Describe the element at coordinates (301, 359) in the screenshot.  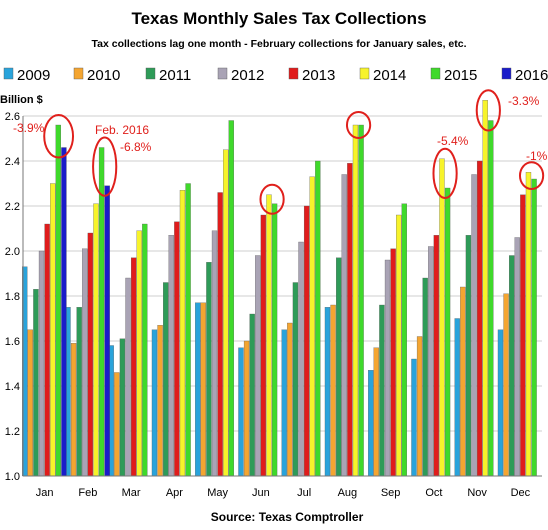
I see `bar-2012-Jul` at that location.